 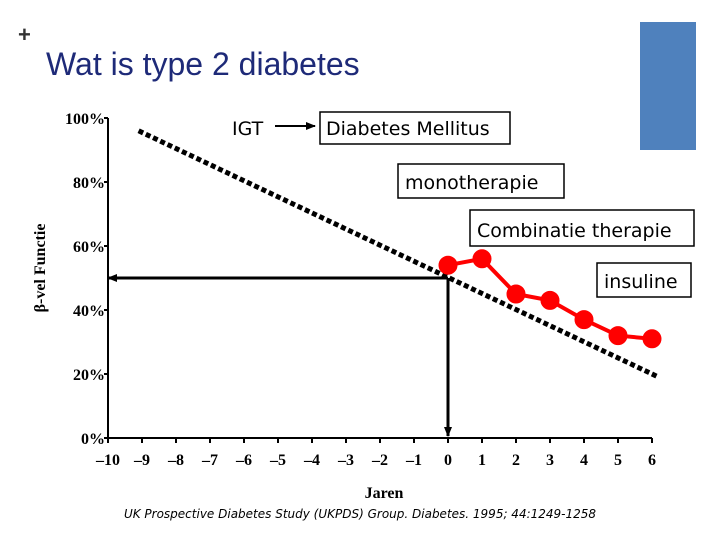 I want to click on combinatie-therapie-label-box, so click(x=582, y=228).